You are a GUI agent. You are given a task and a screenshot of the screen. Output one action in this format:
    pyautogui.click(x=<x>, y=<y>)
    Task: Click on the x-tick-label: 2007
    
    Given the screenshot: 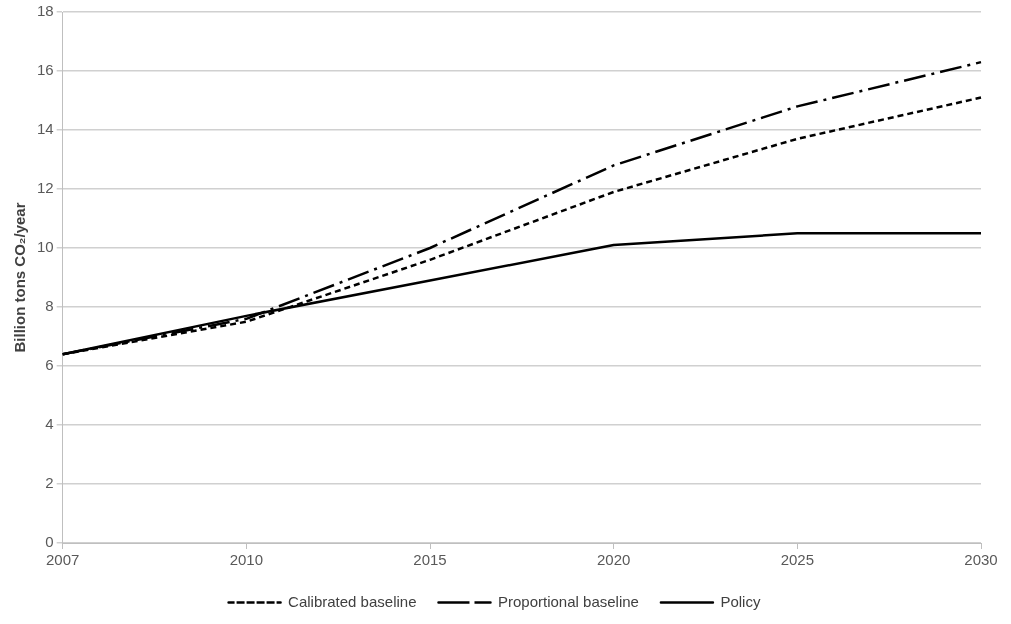 What is the action you would take?
    pyautogui.click(x=63, y=560)
    